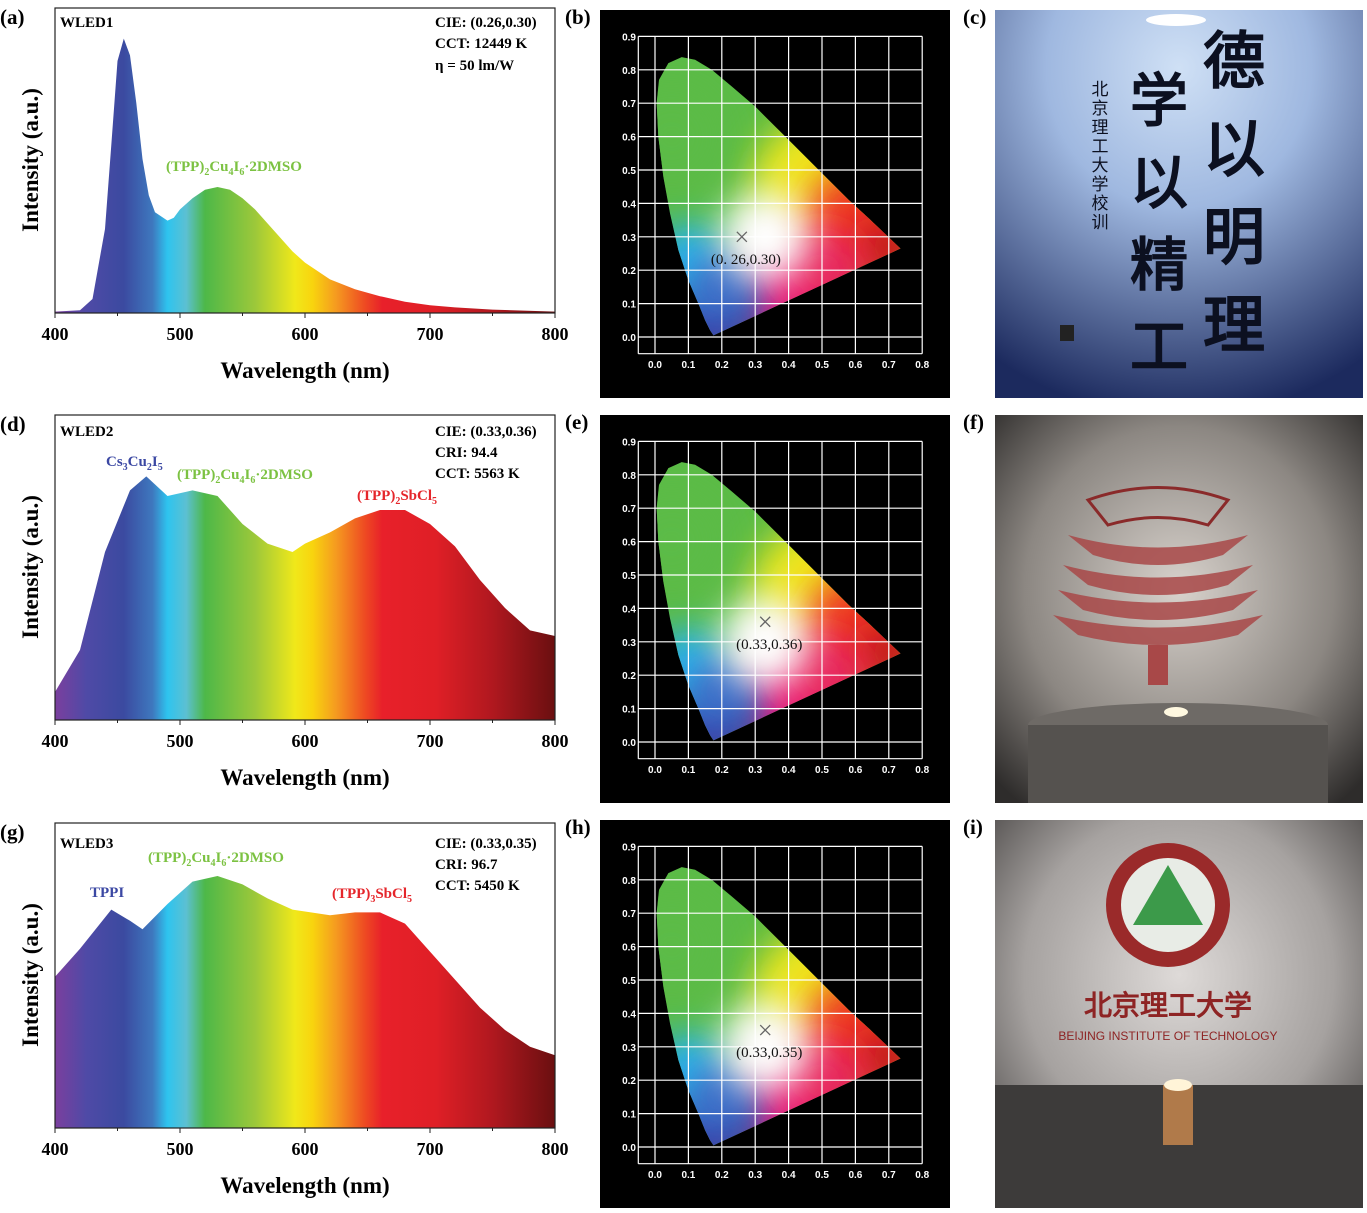 The image size is (1367, 1213). I want to click on panel-label: (b), so click(578, 17).